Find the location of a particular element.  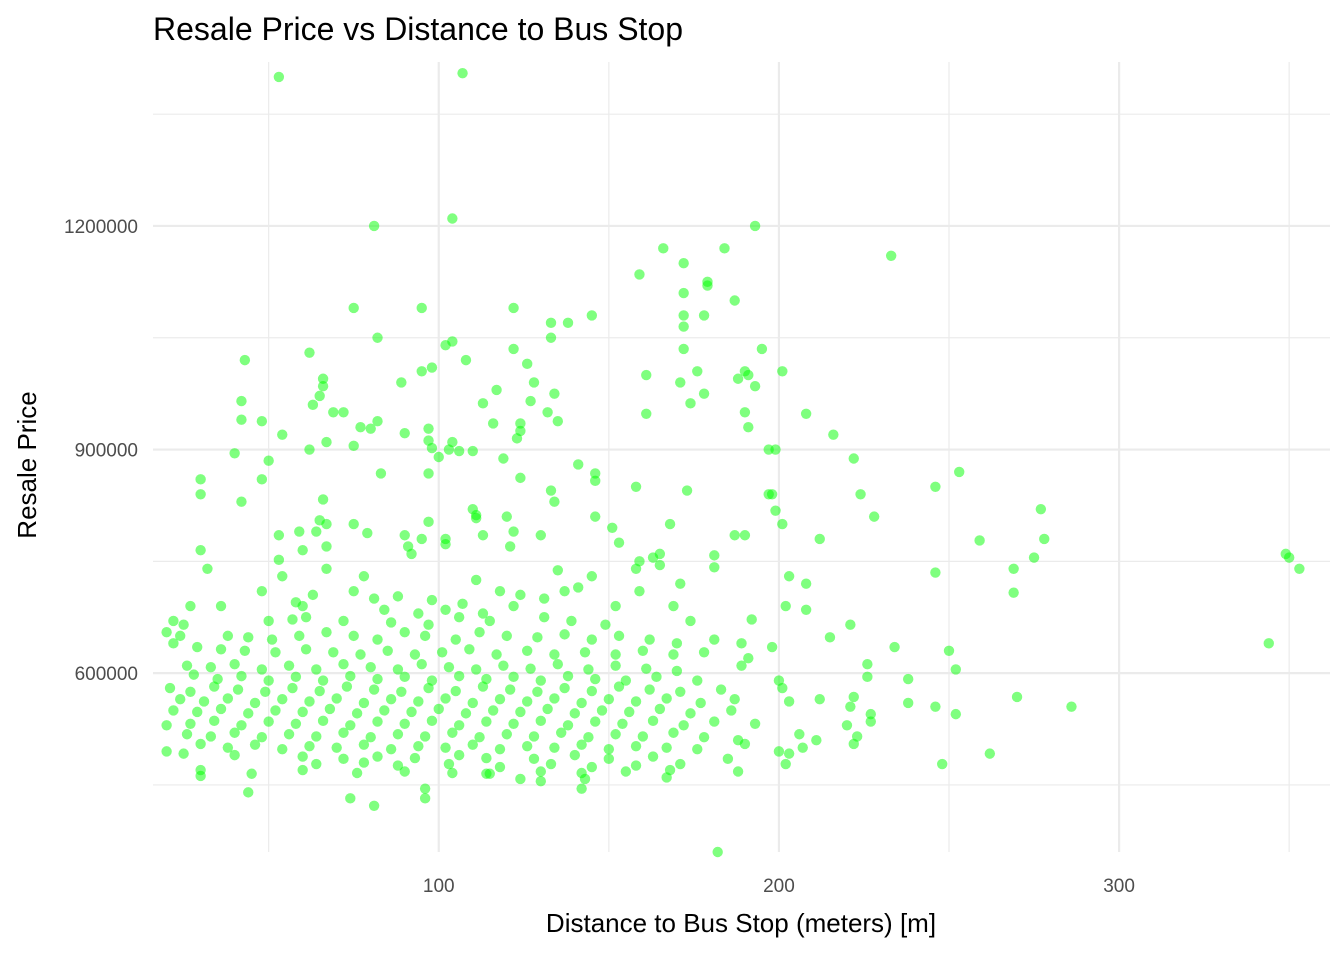

y-tick-label: 900000 is located at coordinates (106, 451).